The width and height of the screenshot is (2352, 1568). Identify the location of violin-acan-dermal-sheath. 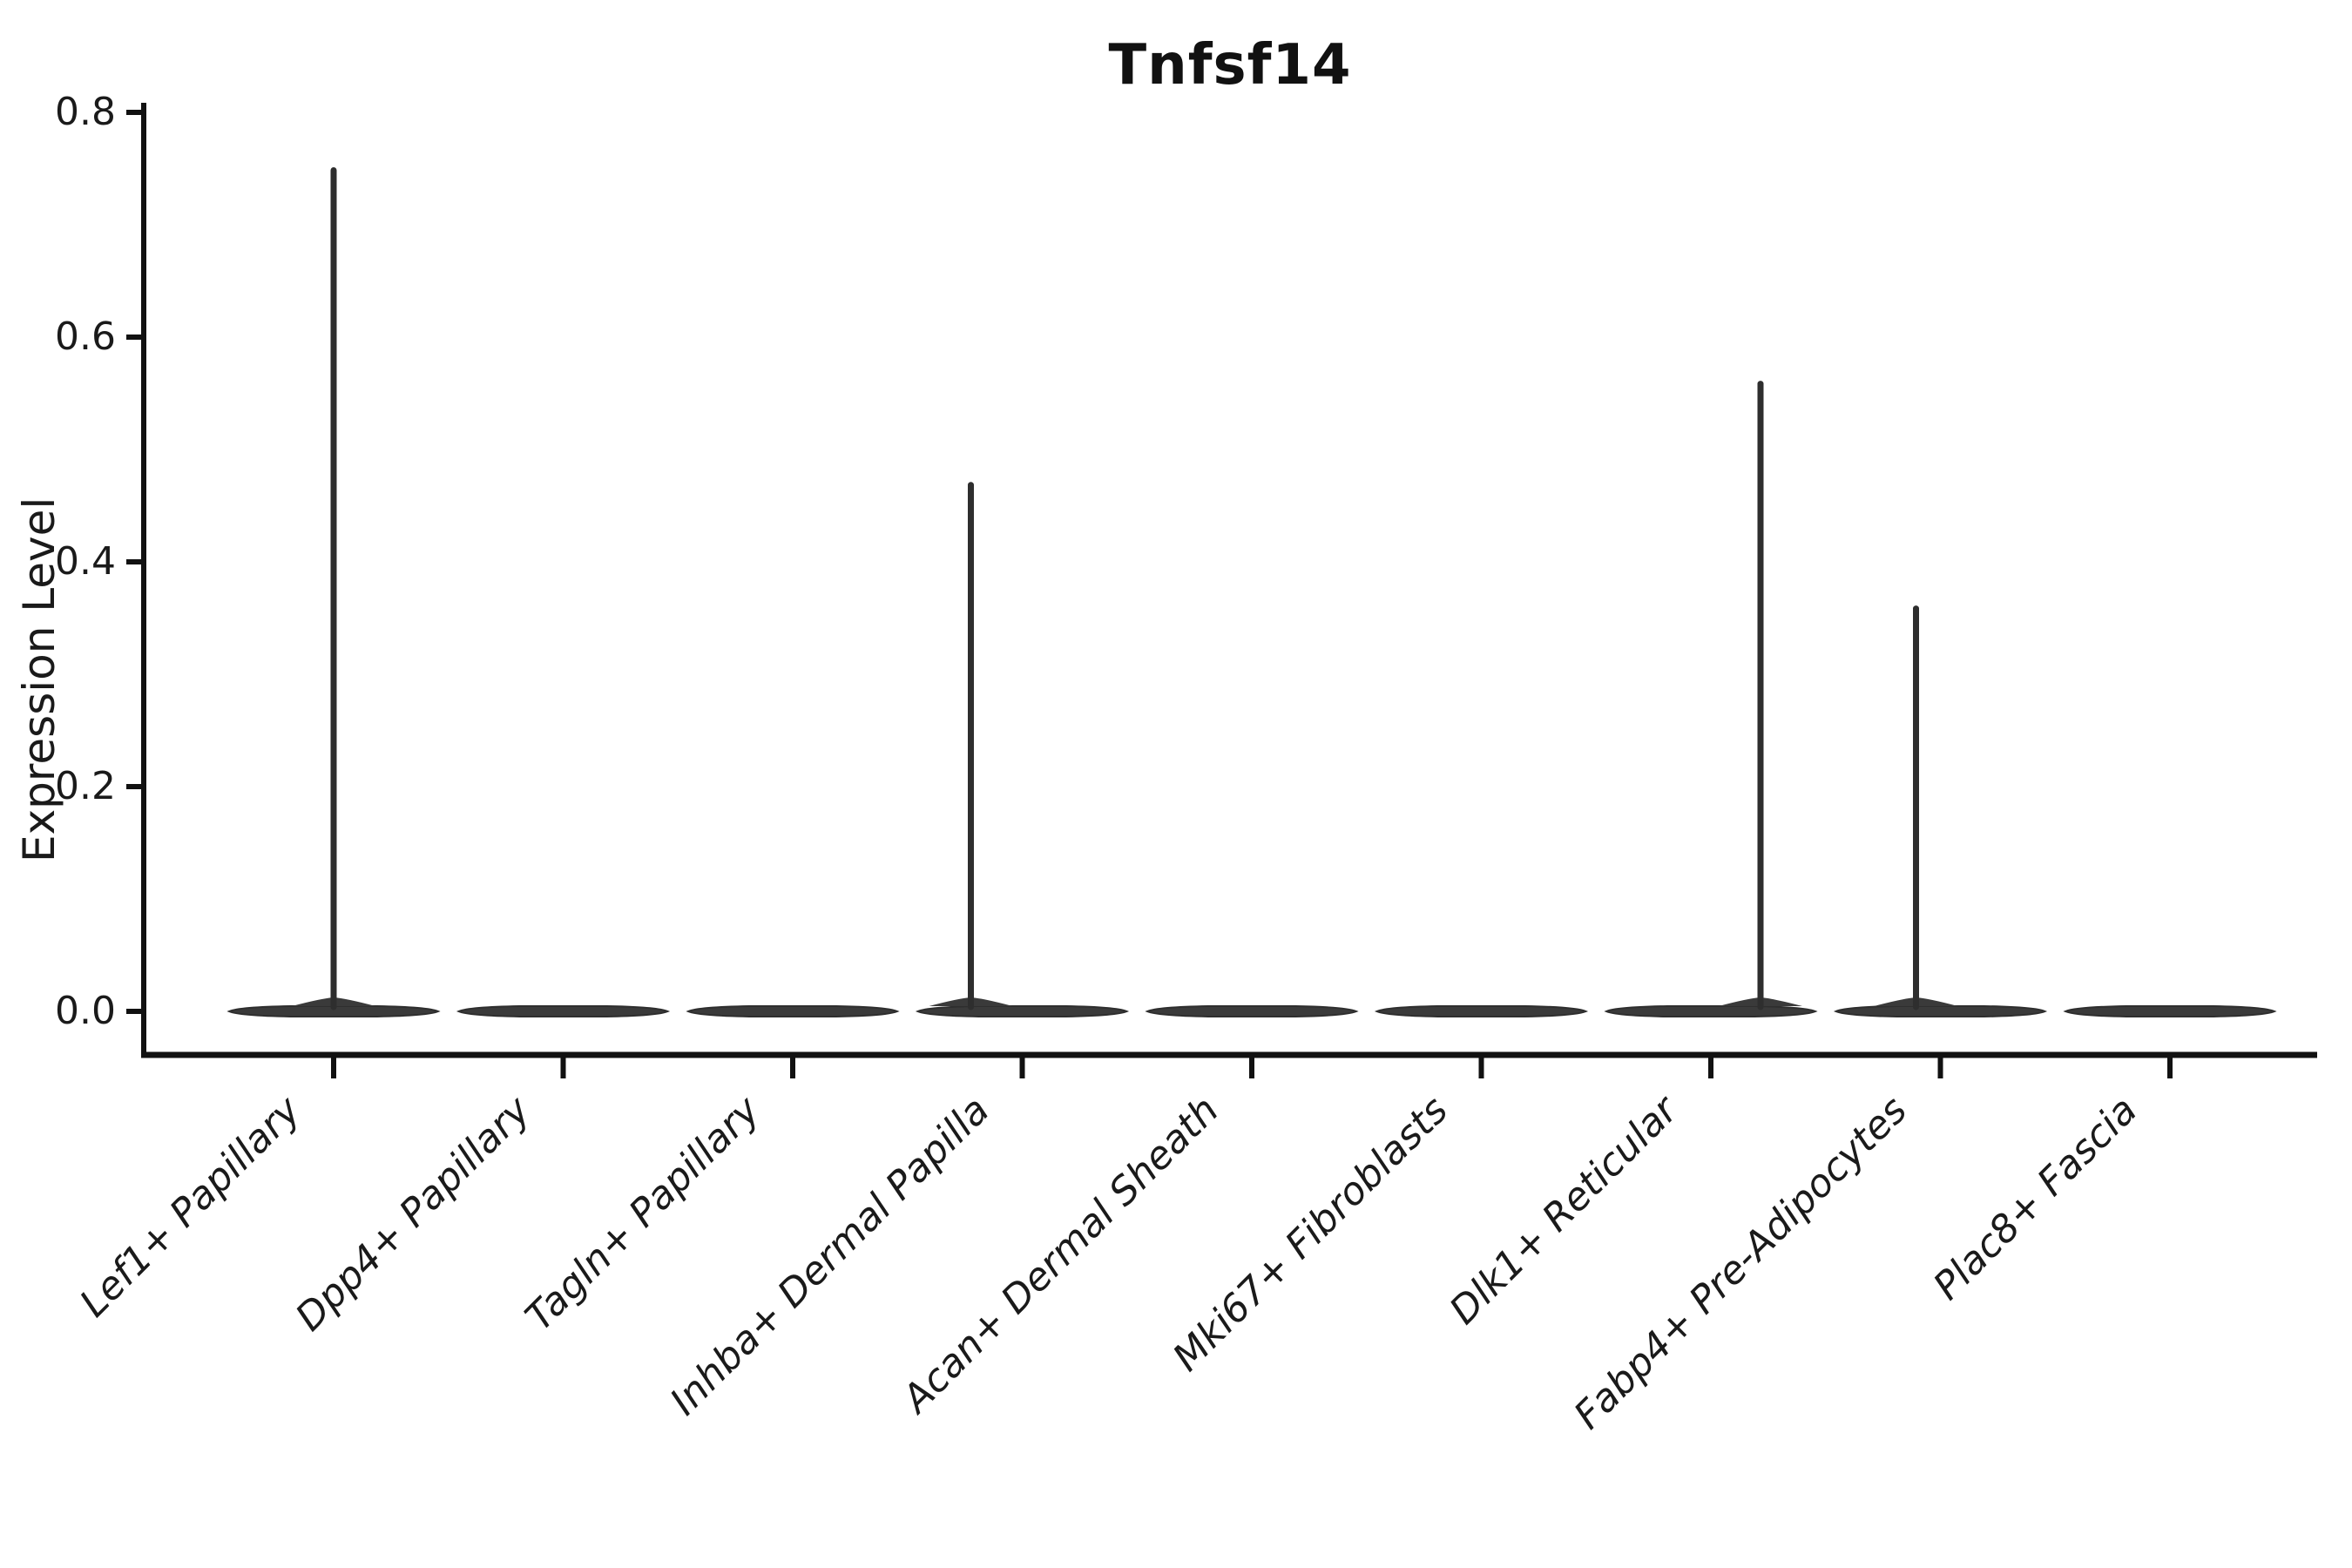
(1252, 1011).